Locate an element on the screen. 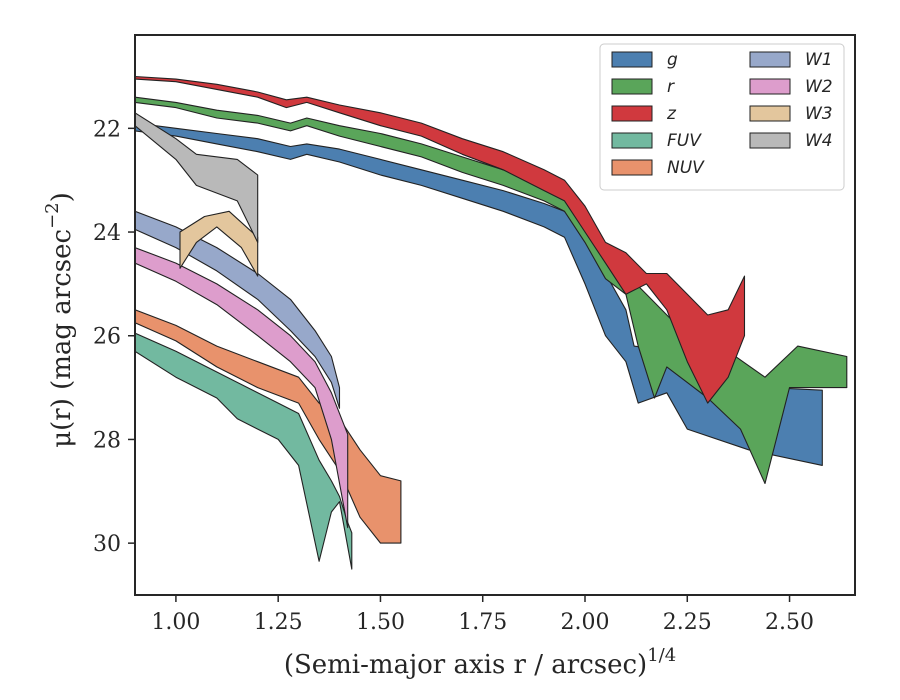  band-w1 is located at coordinates (238, 309).